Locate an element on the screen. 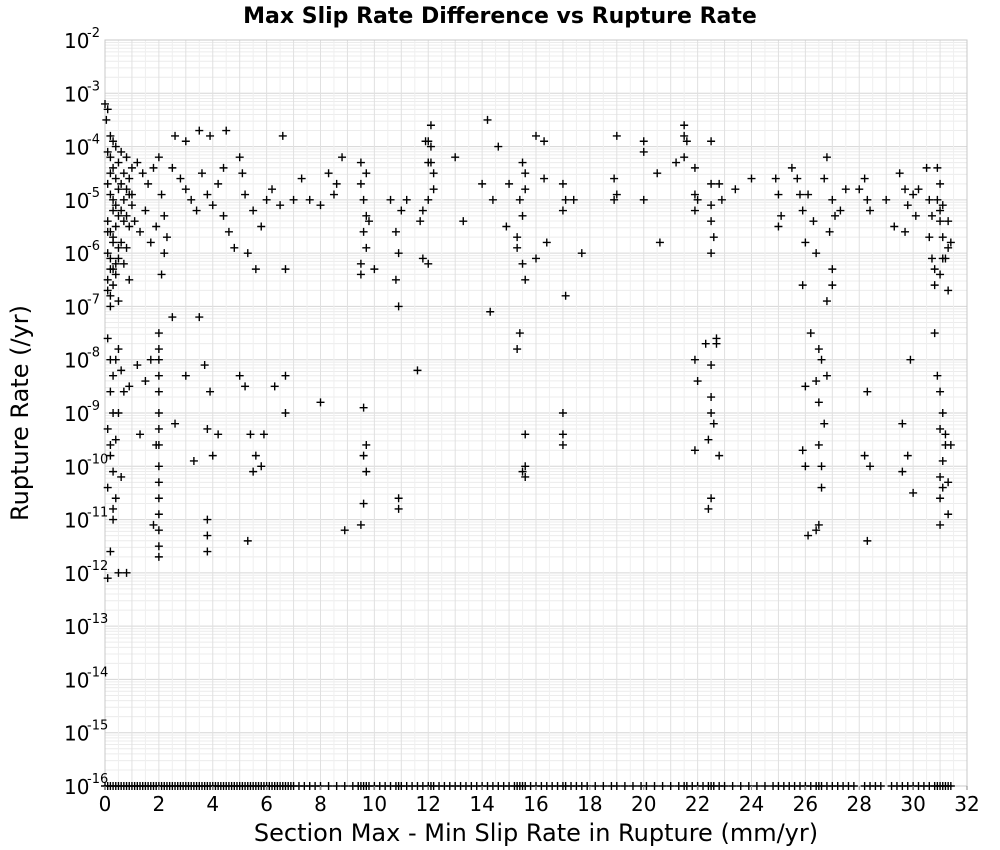  x-tick-label: 22 is located at coordinates (697, 804).